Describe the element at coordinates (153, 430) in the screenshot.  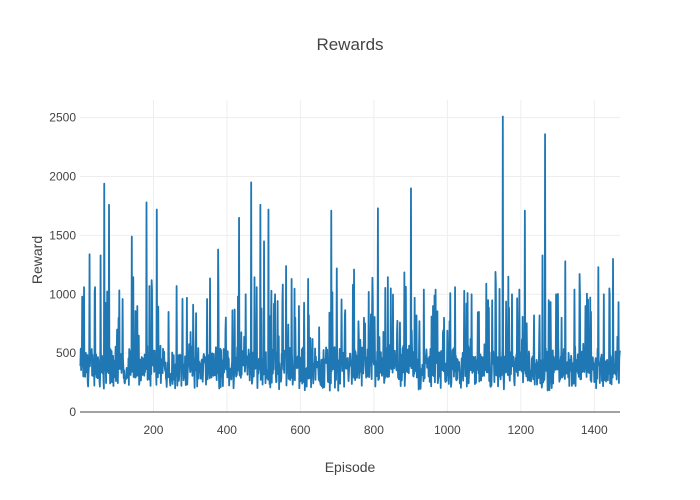
I see `x-tick-label: 200` at that location.